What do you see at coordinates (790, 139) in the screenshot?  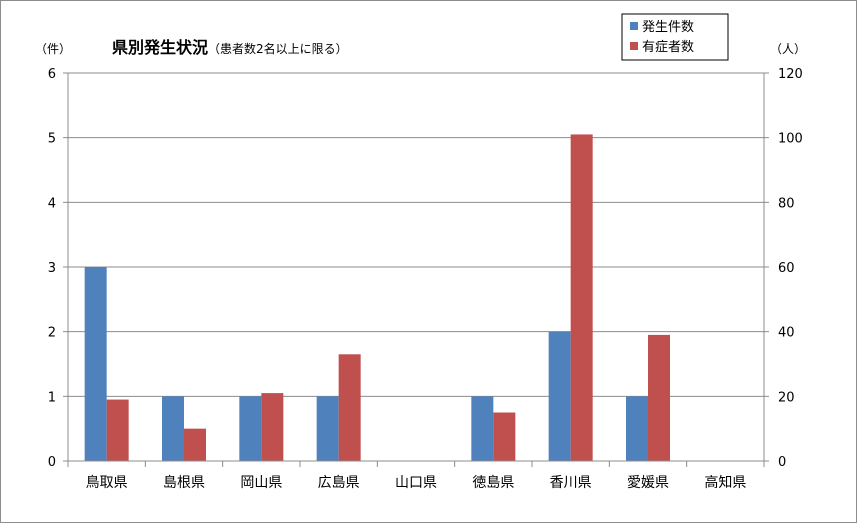 I see `right-tick-label: 100` at bounding box center [790, 139].